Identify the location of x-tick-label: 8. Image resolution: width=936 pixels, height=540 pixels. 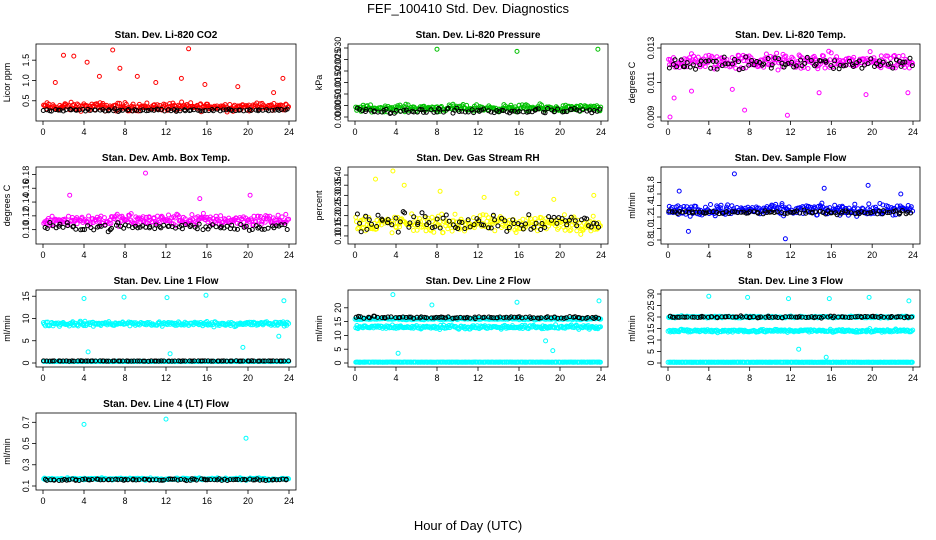
(436, 378).